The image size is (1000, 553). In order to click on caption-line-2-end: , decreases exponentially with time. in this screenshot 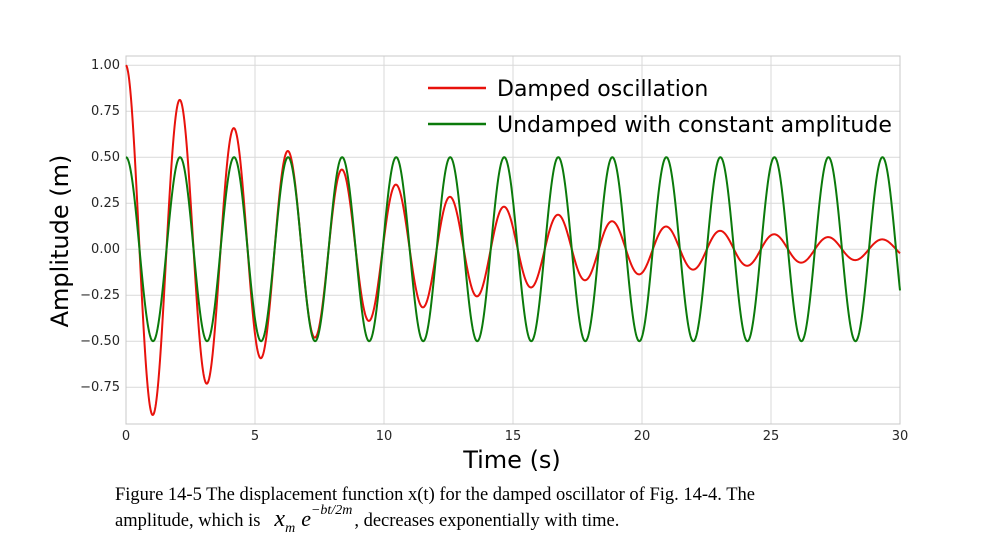, I will do `click(487, 521)`.